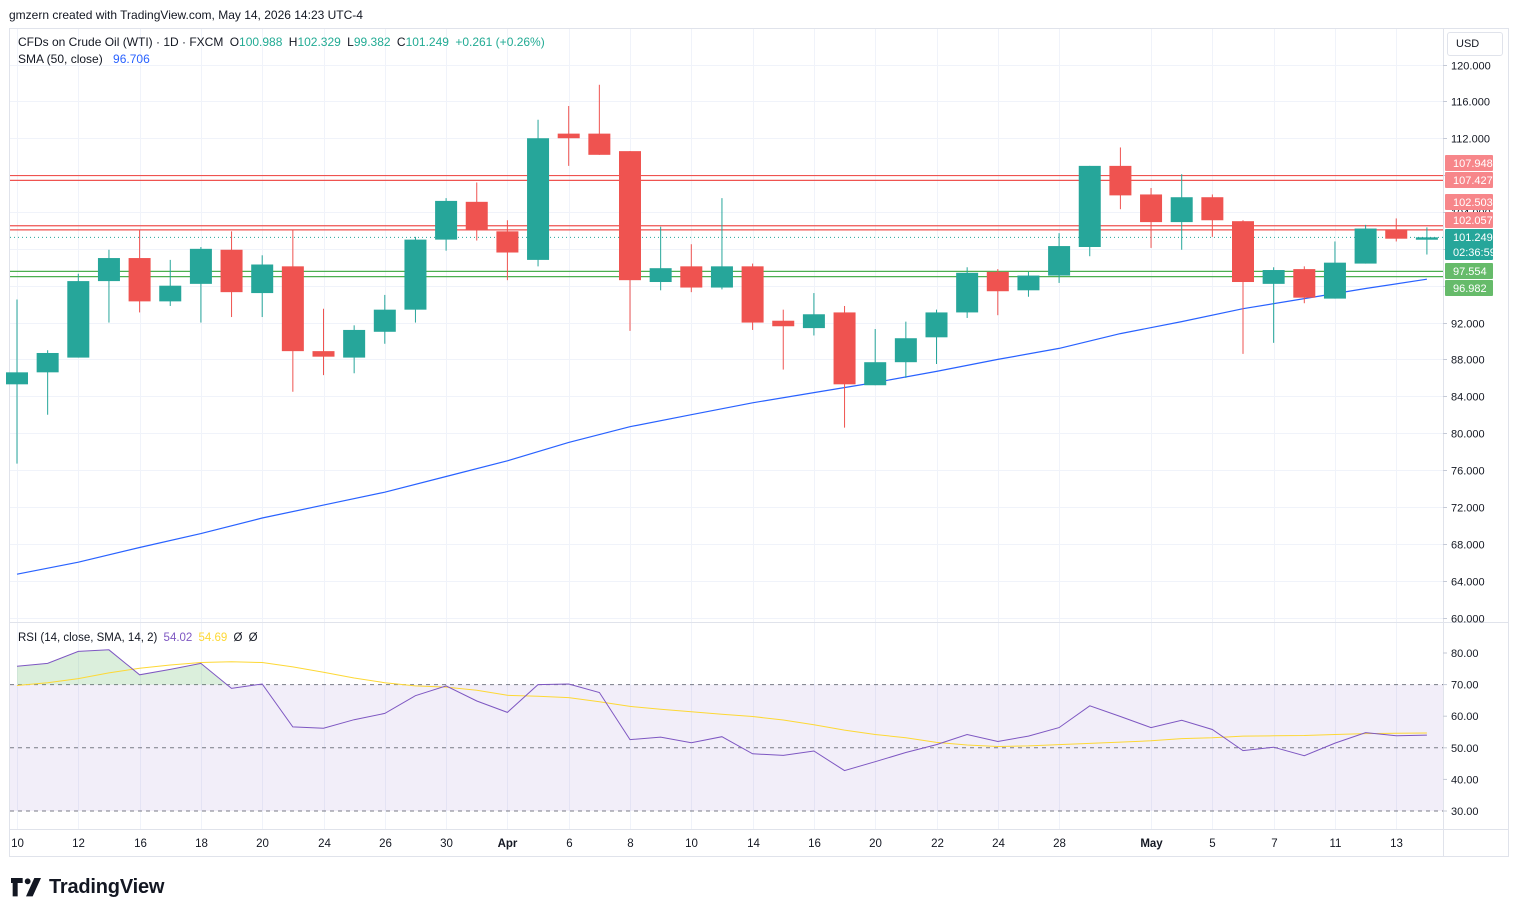 Image resolution: width=1519 pixels, height=917 pixels. What do you see at coordinates (1468, 361) in the screenshot?
I see `price-tick-label: 88.000` at bounding box center [1468, 361].